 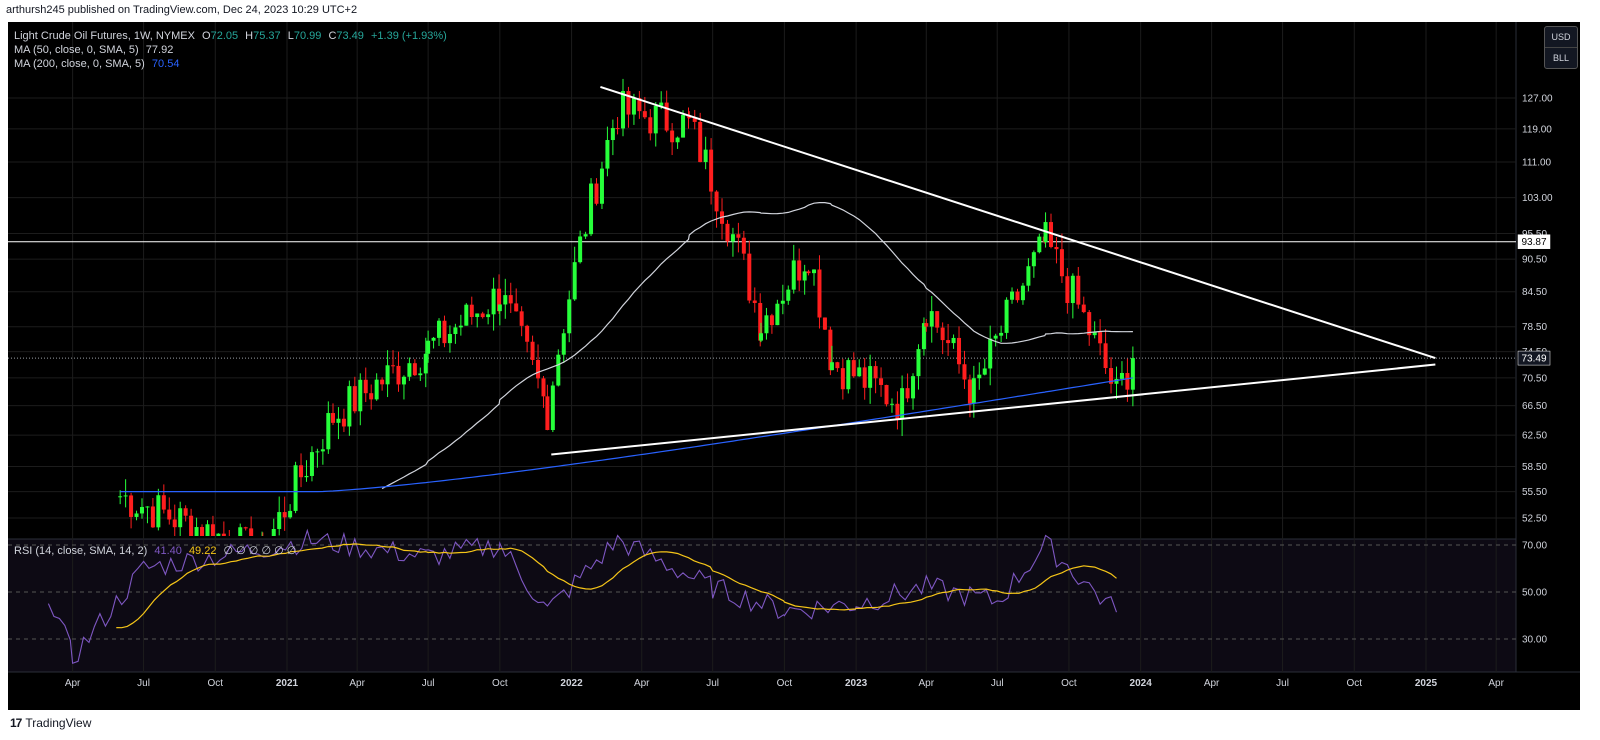 I want to click on ma200-line, so click(x=626, y=435).